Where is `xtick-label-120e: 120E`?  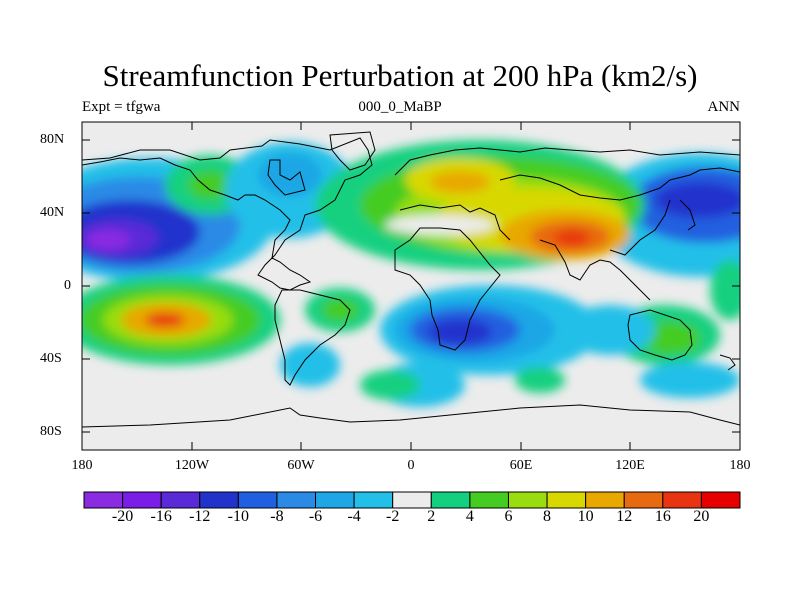
xtick-label-120e: 120E is located at coordinates (630, 465).